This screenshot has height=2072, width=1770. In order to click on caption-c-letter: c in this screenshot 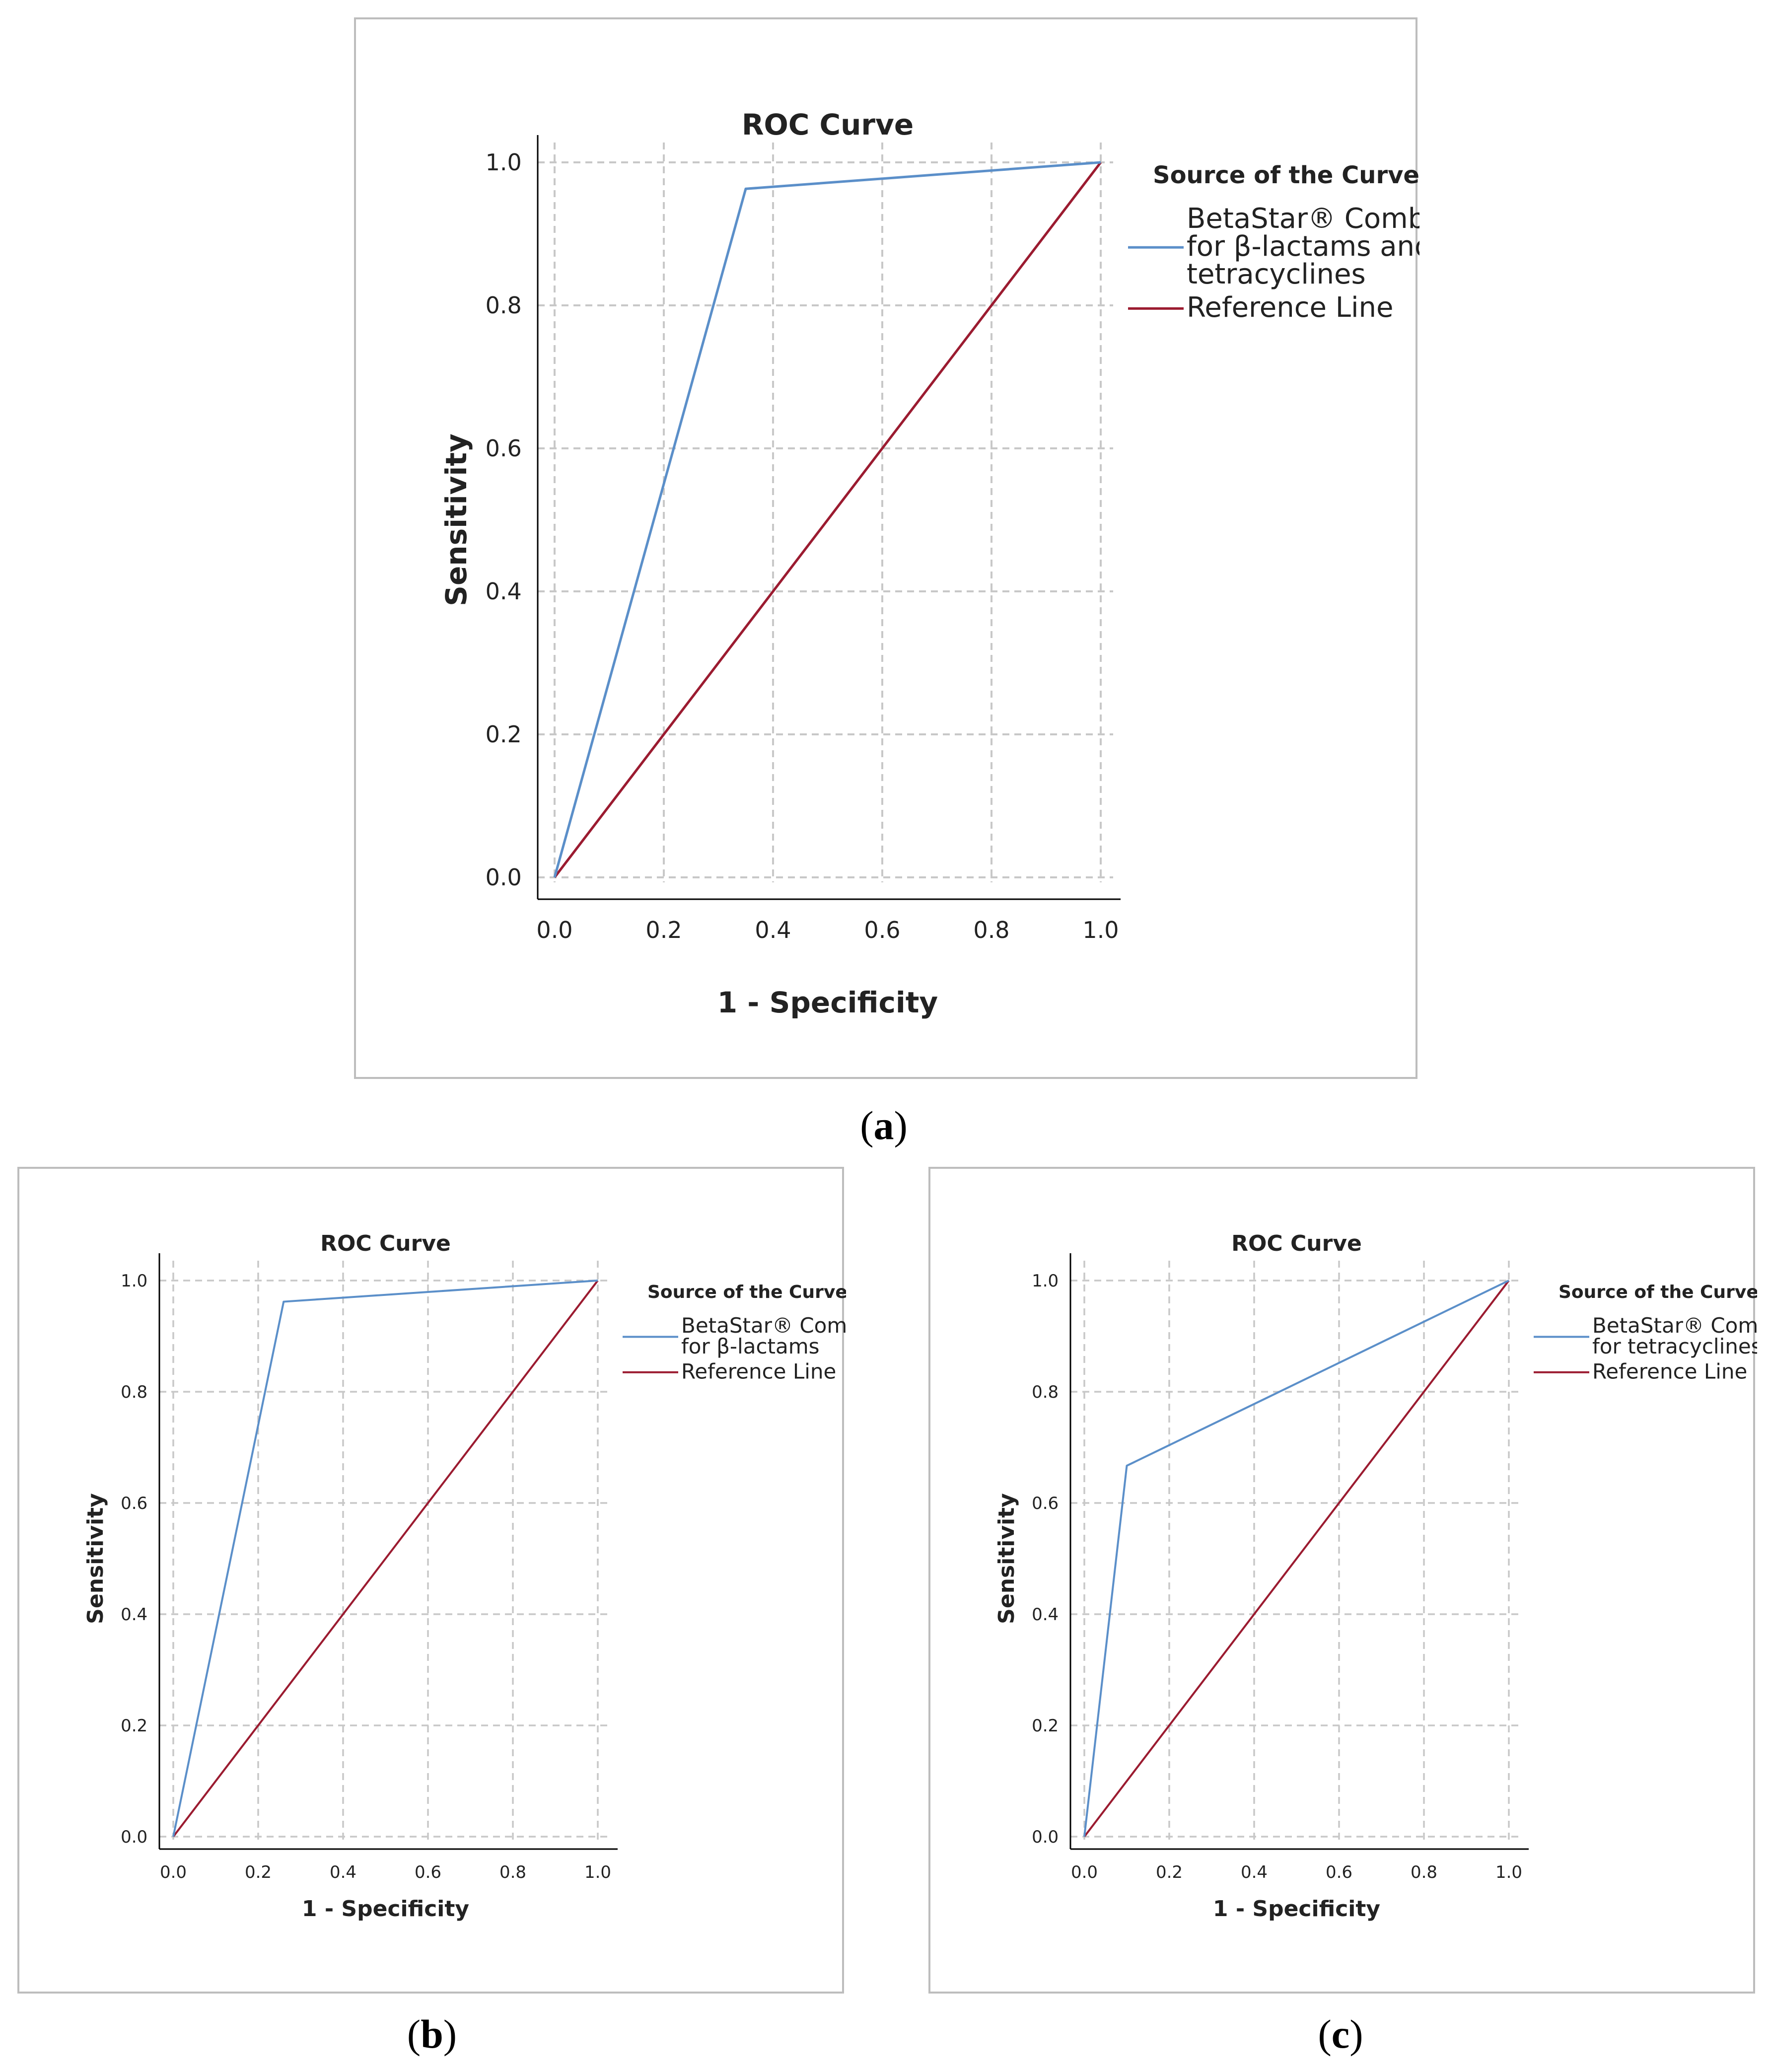, I will do `click(1340, 2034)`.